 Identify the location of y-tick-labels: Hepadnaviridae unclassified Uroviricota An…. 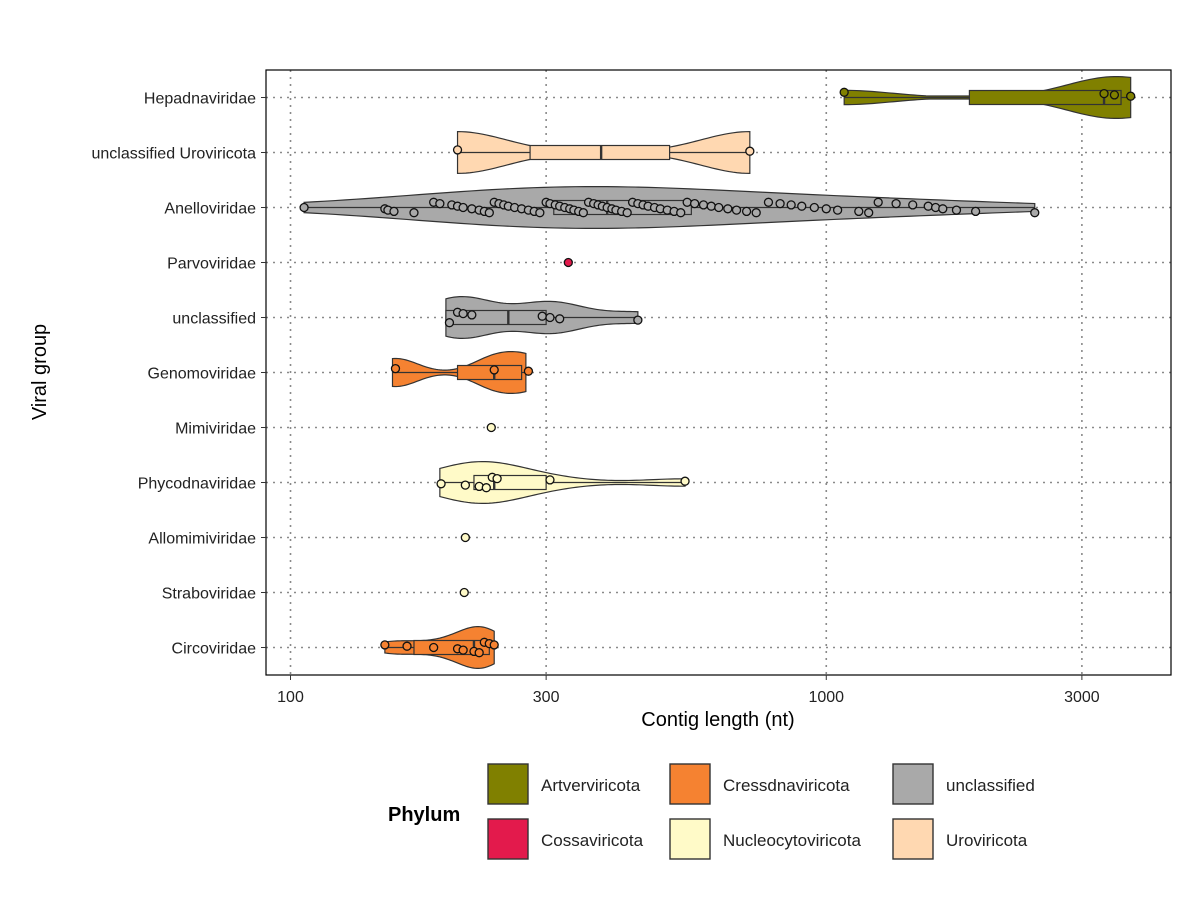
(173, 374).